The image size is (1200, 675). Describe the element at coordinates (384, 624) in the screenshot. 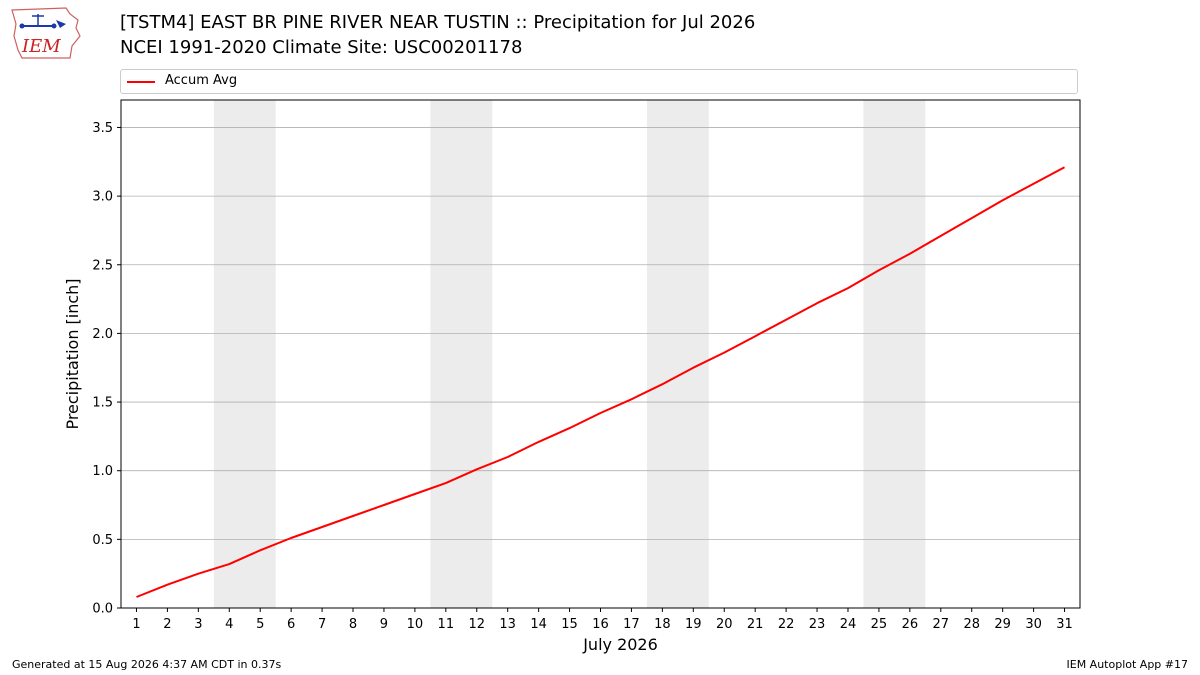

I see `x-tick-label: 9` at that location.